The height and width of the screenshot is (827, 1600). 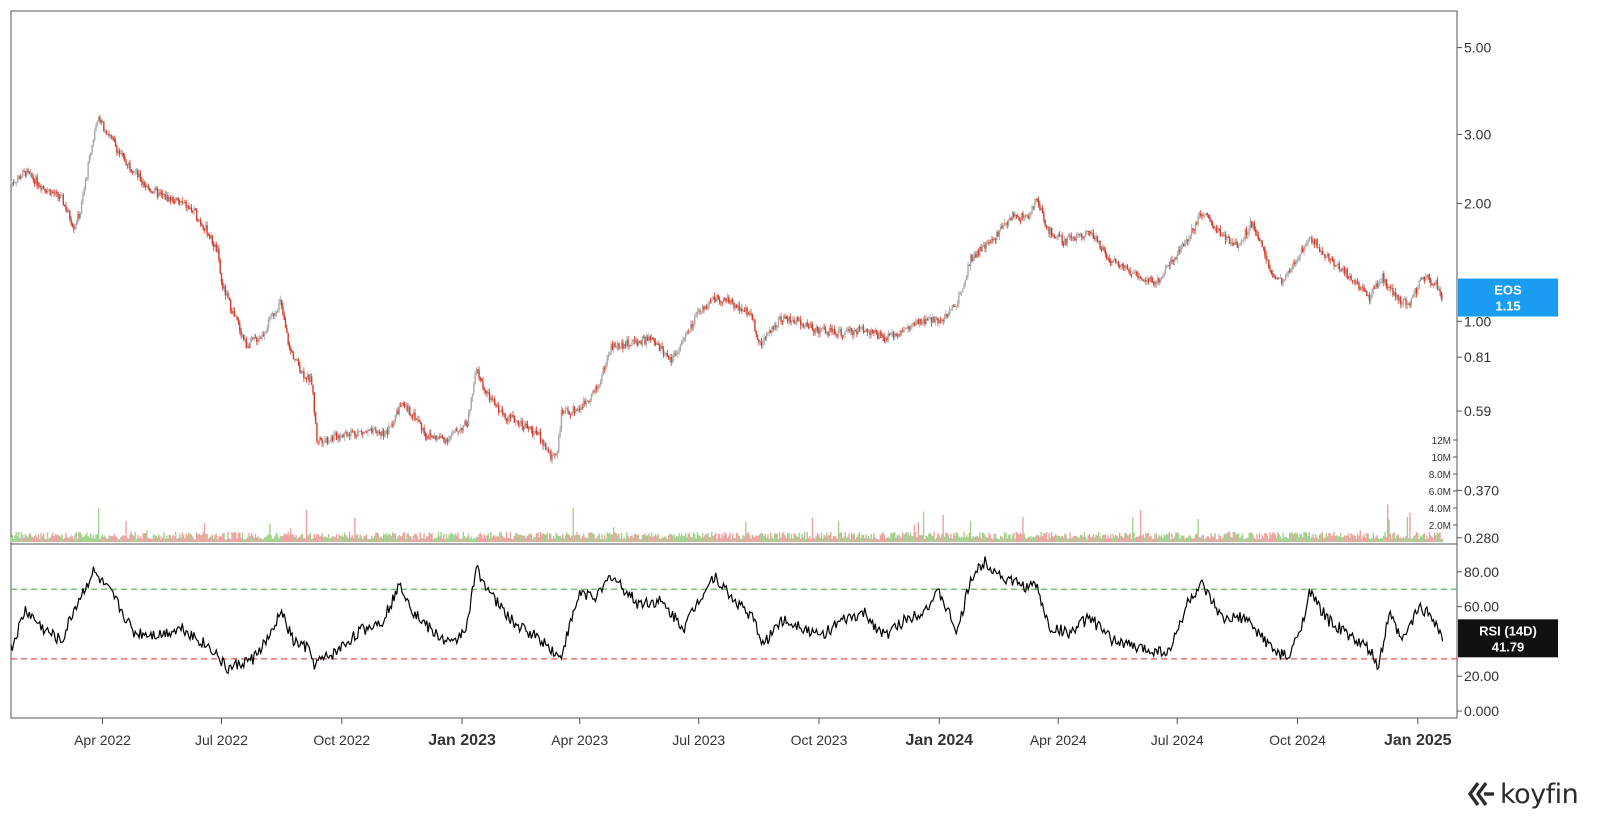 What do you see at coordinates (1440, 492) in the screenshot?
I see `volume-tick-label: 6.0M` at bounding box center [1440, 492].